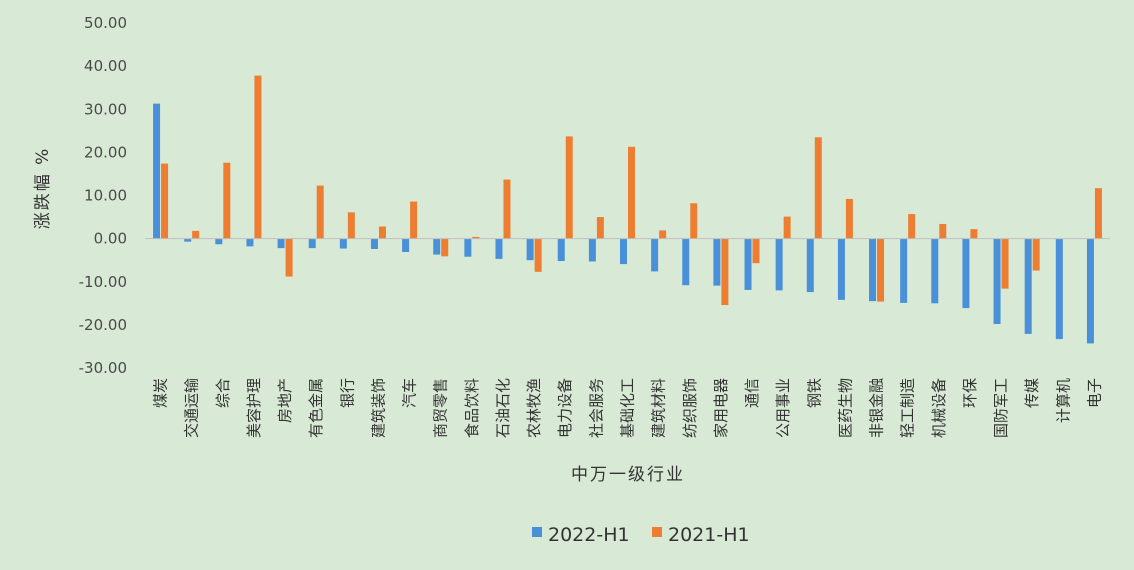 The width and height of the screenshot is (1134, 570). I want to click on category-label: 环保, so click(970, 393).